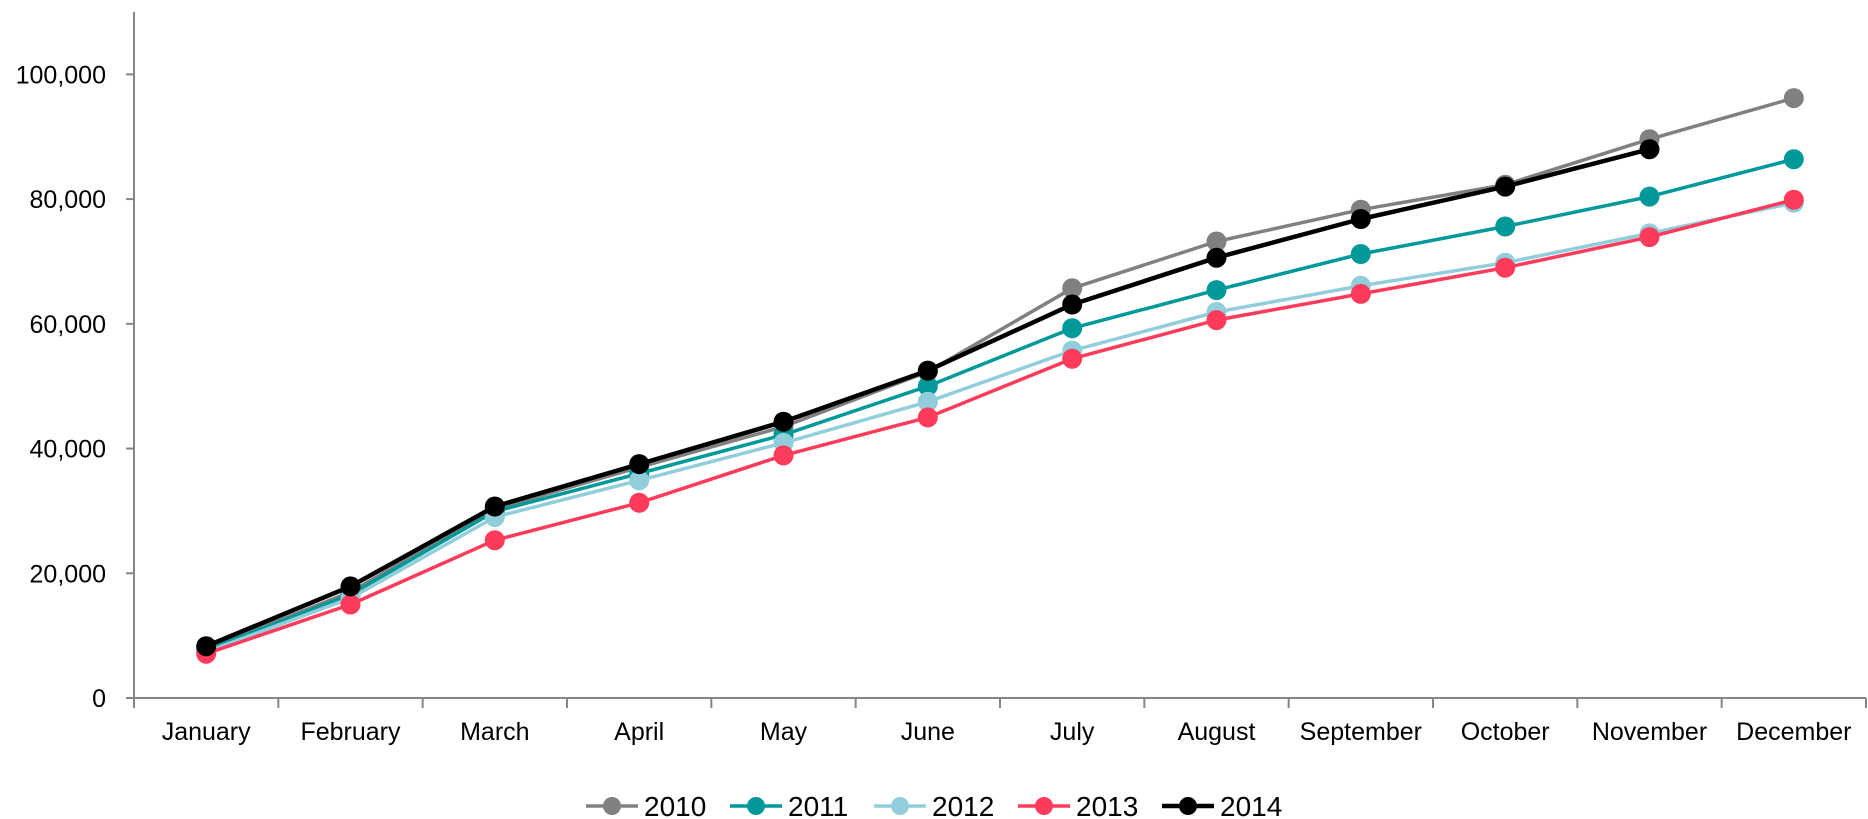 This screenshot has width=1868, height=819. I want to click on y-tick-label: 20,000, so click(68, 574).